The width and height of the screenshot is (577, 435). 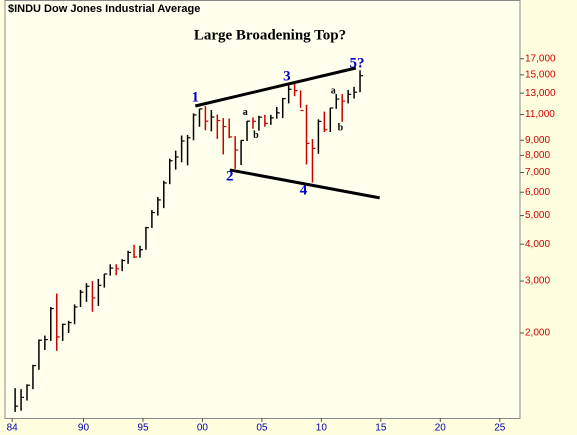 What do you see at coordinates (500, 428) in the screenshot?
I see `x-tick-label: 25` at bounding box center [500, 428].